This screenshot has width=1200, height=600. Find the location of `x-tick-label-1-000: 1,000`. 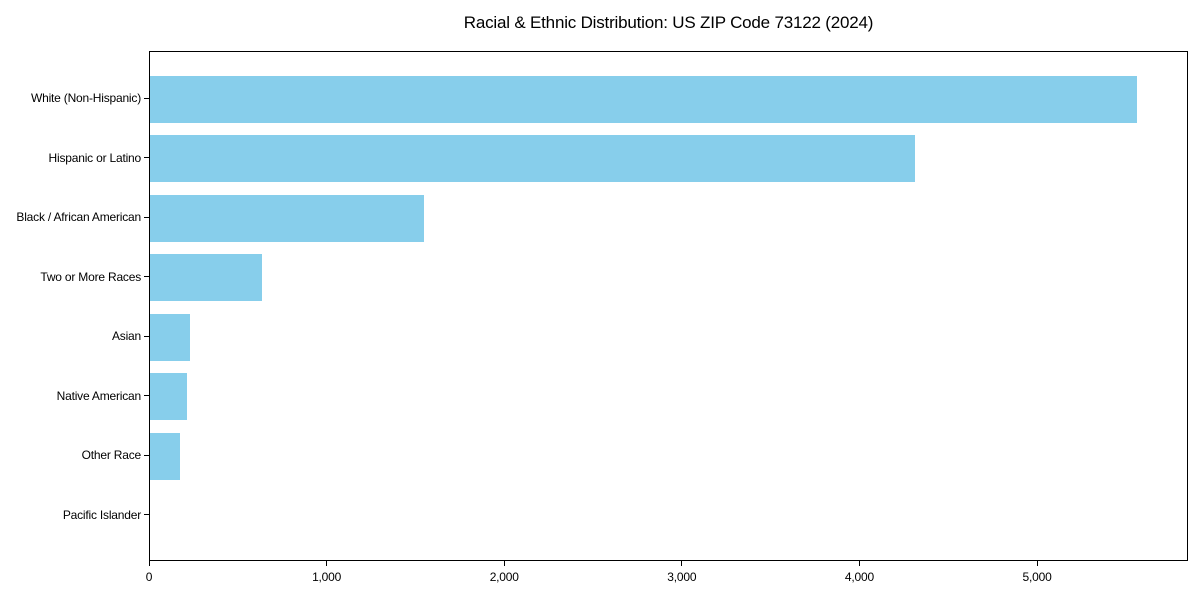

x-tick-label-1-000: 1,000 is located at coordinates (327, 577).